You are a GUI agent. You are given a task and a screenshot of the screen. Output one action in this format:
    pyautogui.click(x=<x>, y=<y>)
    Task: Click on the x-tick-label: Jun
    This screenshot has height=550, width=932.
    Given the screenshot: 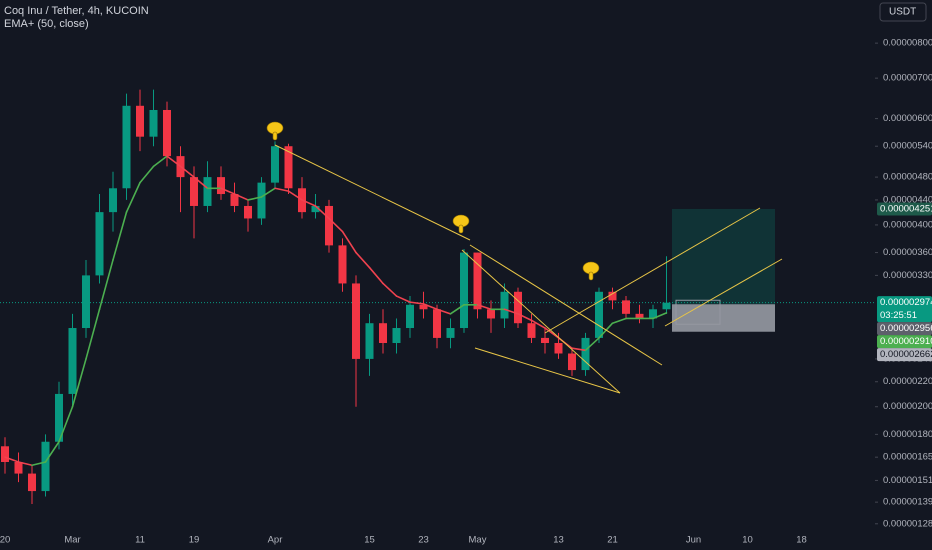 What is the action you would take?
    pyautogui.click(x=693, y=540)
    